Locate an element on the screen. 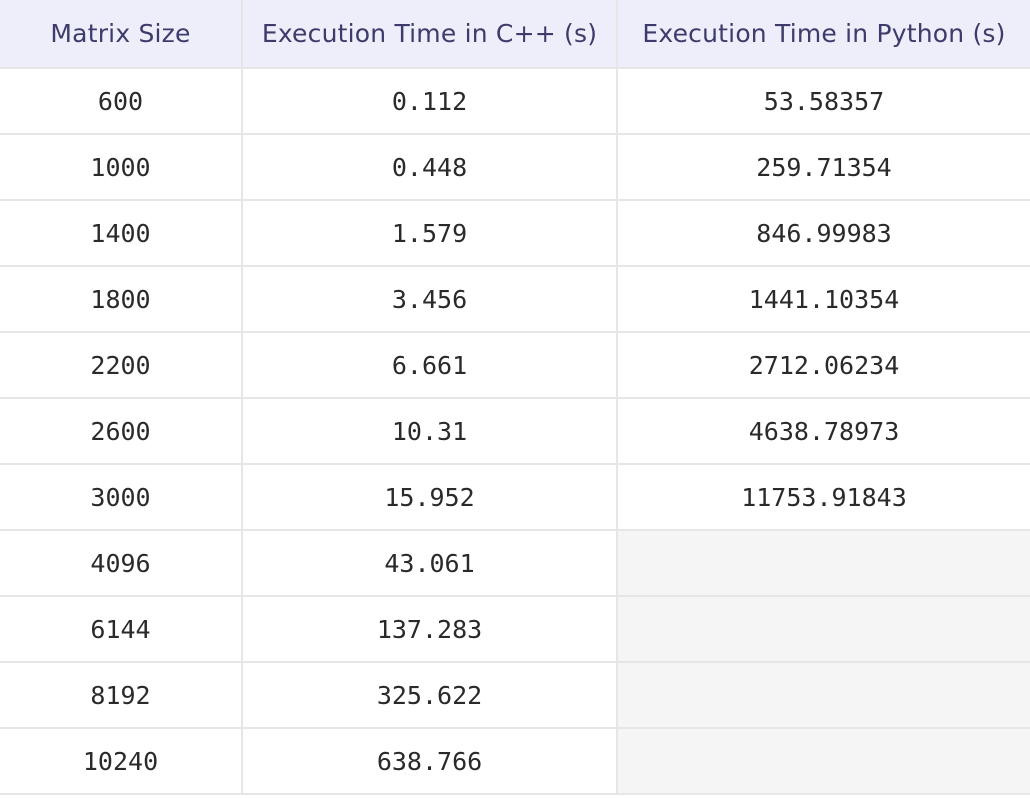 The image size is (1030, 798). python-time-cell: 11753.91843 is located at coordinates (823, 497).